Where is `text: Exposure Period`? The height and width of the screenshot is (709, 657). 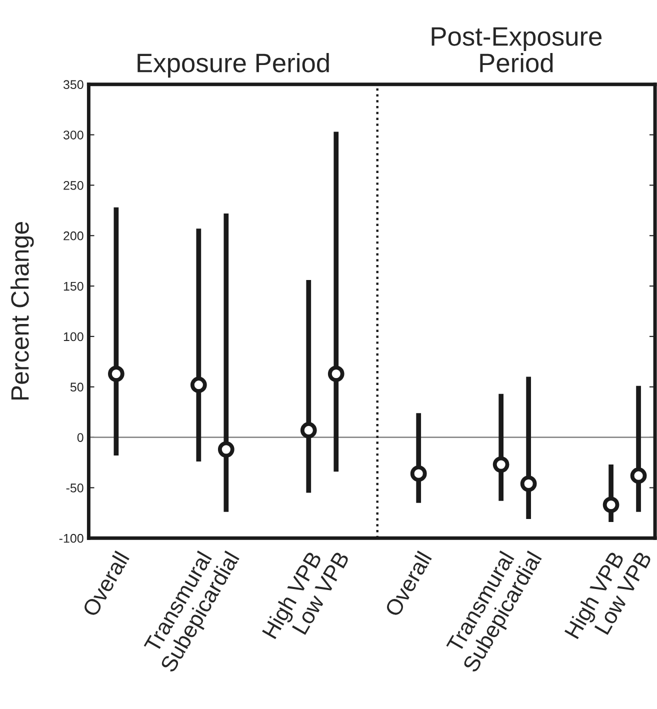
text: Exposure Period is located at coordinates (233, 65).